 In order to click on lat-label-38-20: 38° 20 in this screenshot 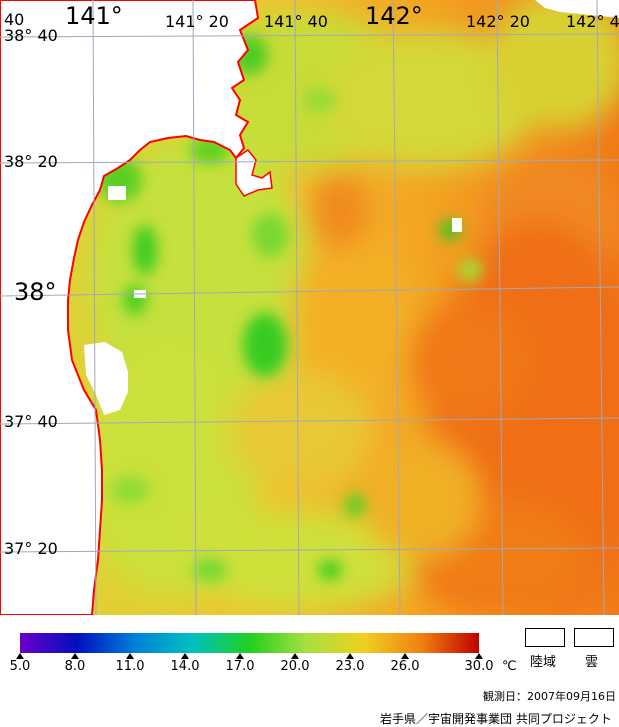, I will do `click(31, 161)`.